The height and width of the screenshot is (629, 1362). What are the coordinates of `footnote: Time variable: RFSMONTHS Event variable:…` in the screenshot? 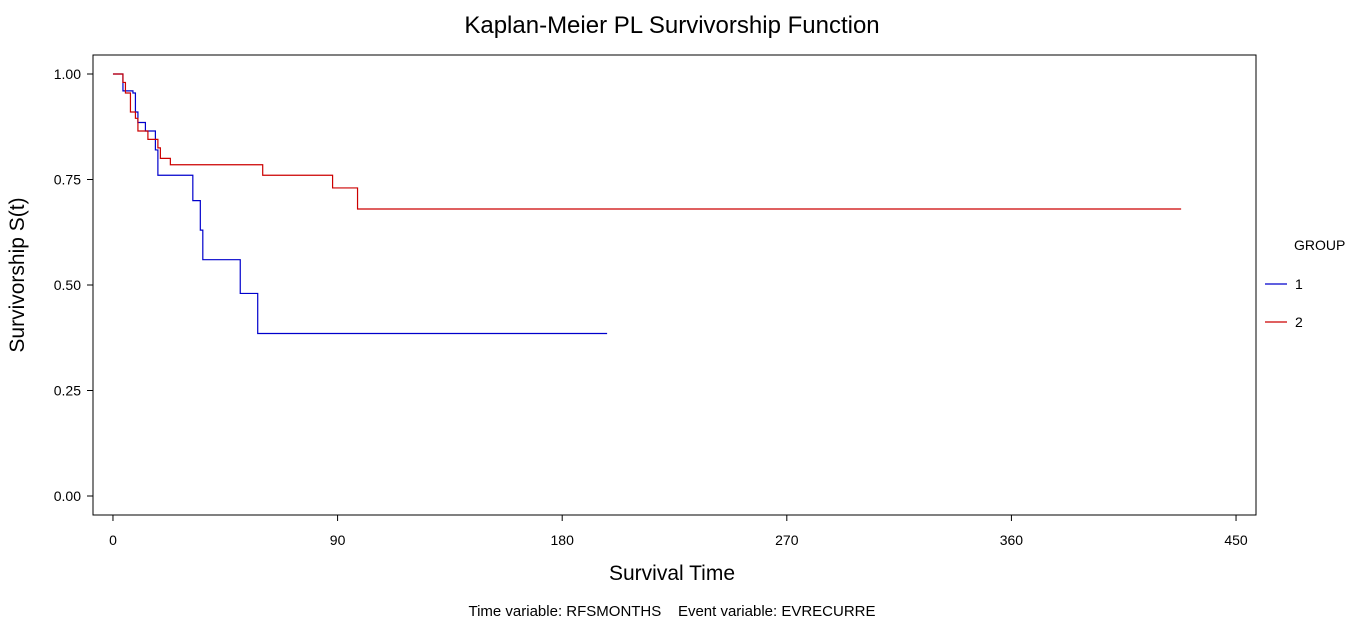 It's located at (671, 611).